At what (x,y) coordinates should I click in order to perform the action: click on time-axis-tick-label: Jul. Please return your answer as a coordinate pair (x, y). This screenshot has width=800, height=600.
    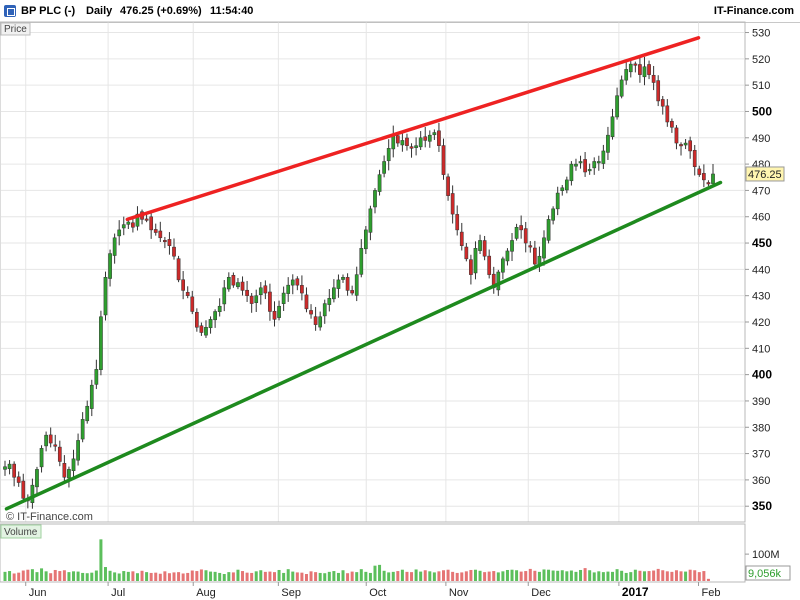
    Looking at the image, I should click on (118, 593).